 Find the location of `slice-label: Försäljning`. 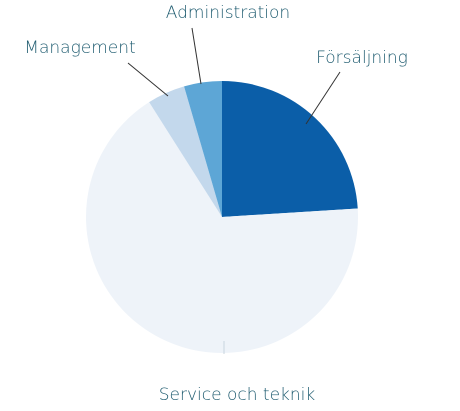

slice-label: Försäljning is located at coordinates (362, 58).